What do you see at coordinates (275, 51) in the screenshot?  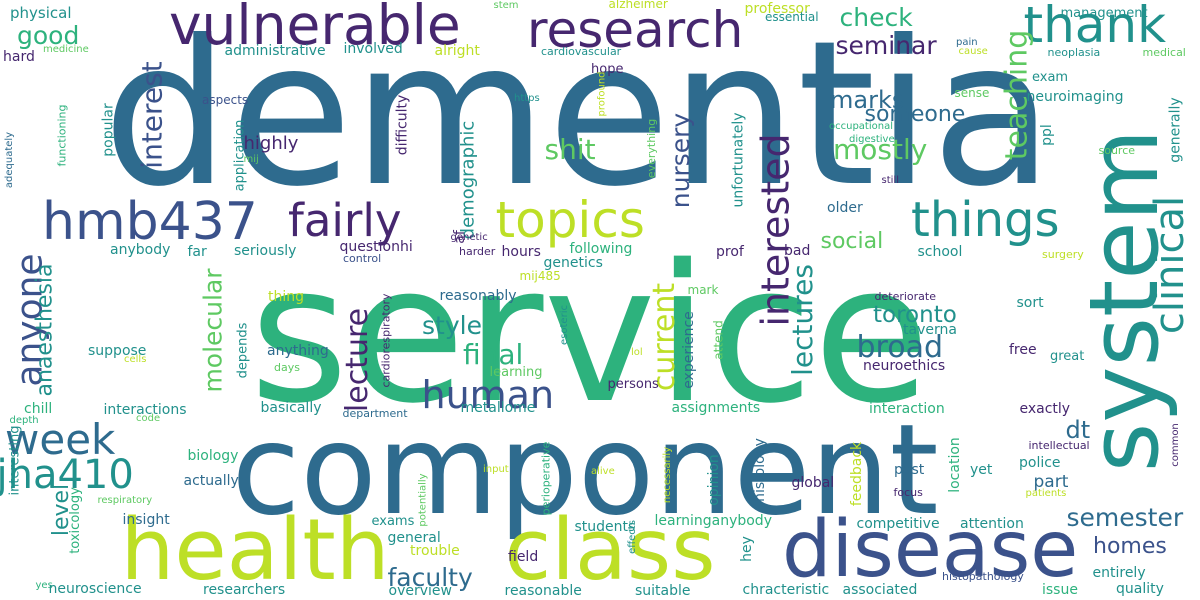 I see `word-administrative: administrative` at bounding box center [275, 51].